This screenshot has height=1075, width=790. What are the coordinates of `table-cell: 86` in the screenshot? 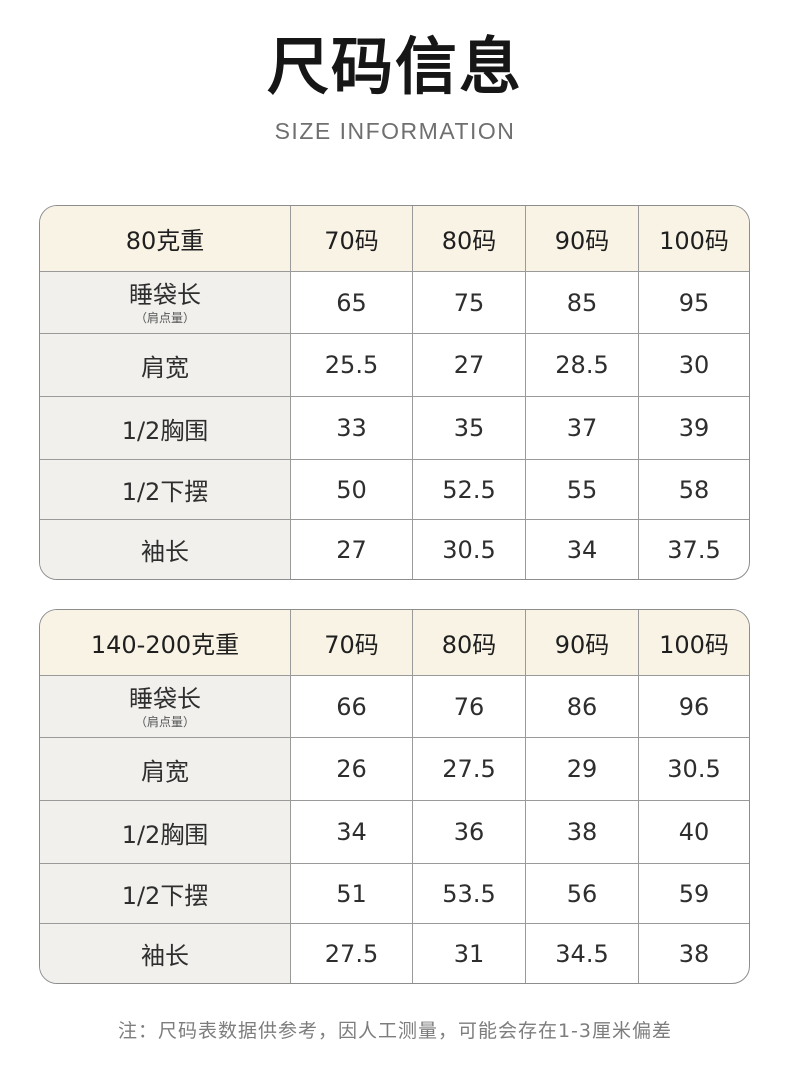 It's located at (582, 707).